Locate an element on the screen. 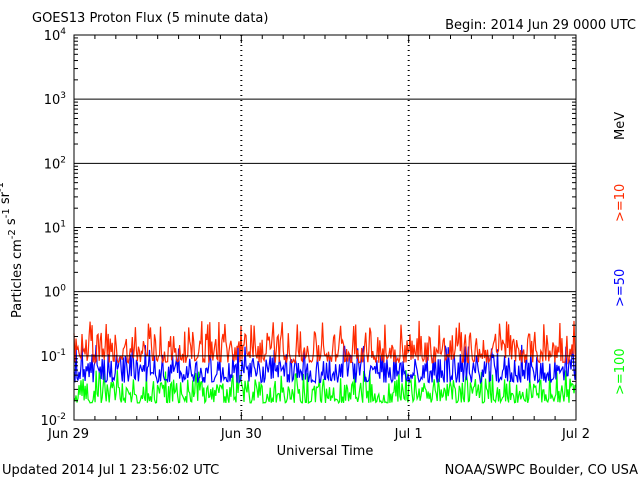 The image size is (640, 480). y-tick-label: 10⁻¹ is located at coordinates (53, 356).